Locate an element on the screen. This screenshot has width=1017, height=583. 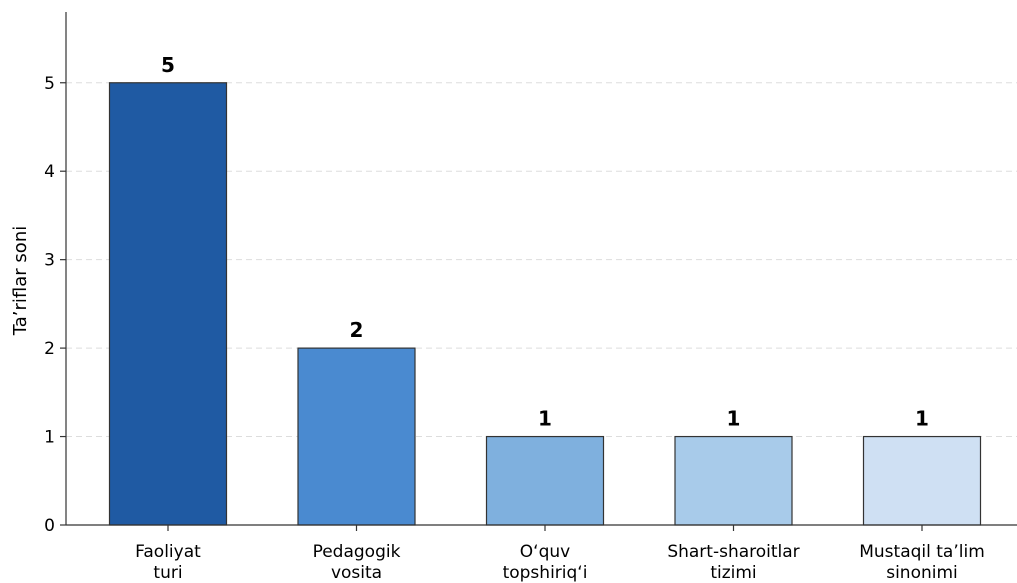
y-tick-label-1: 1 is located at coordinates (49, 438).